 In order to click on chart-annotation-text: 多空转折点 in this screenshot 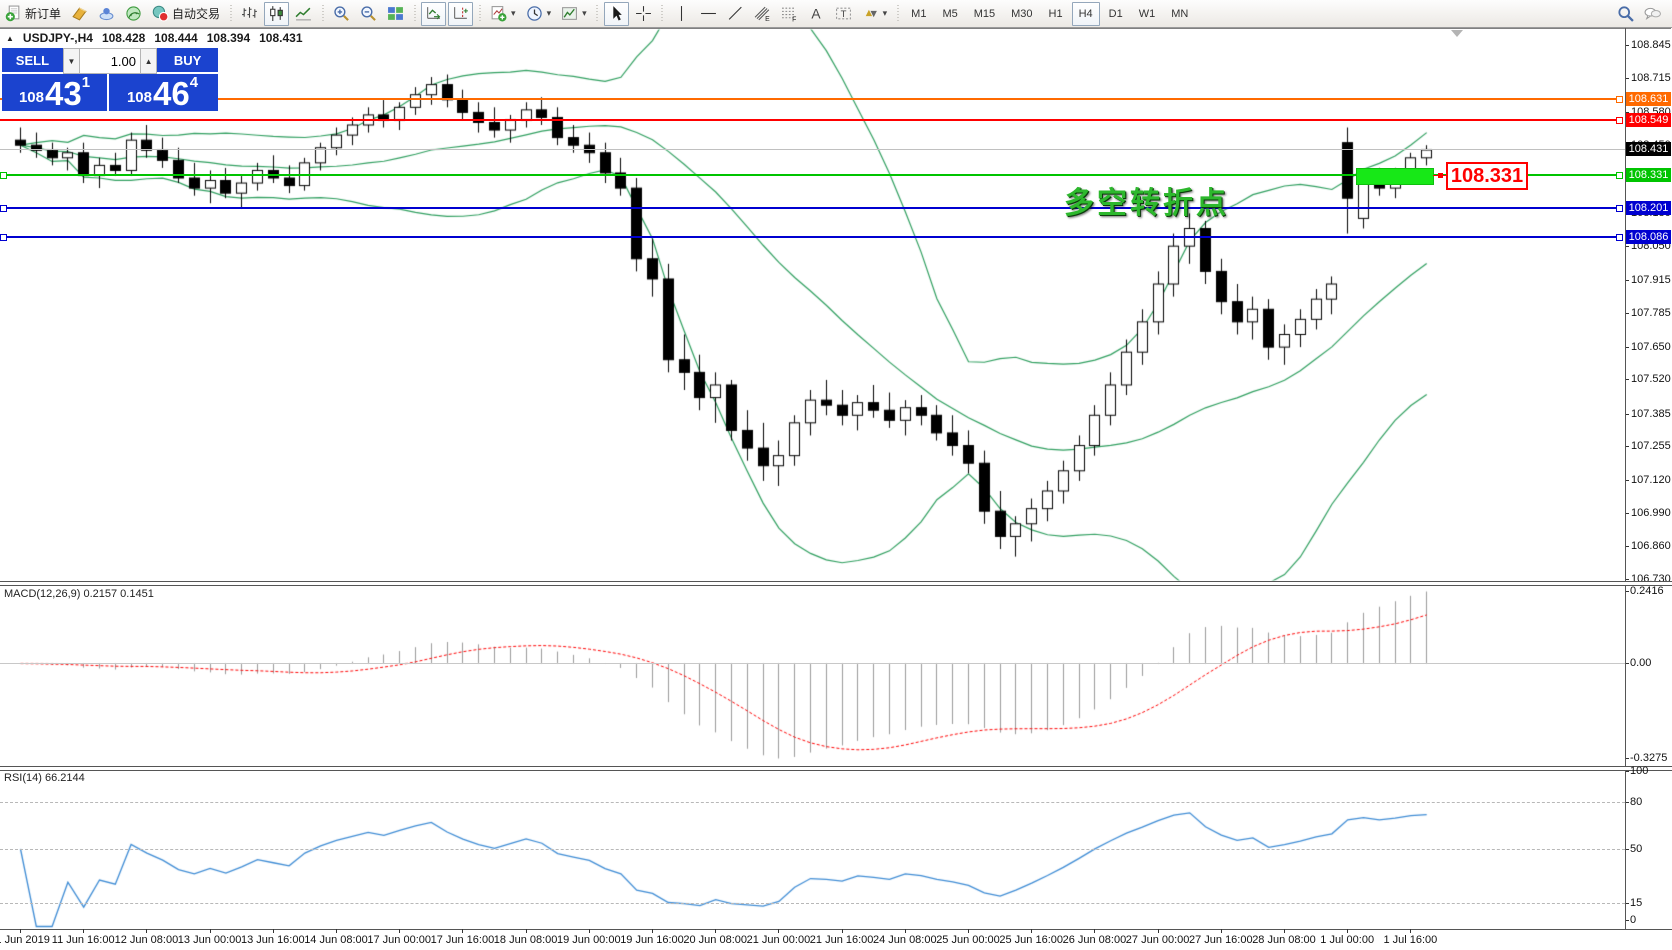, I will do `click(1146, 203)`.